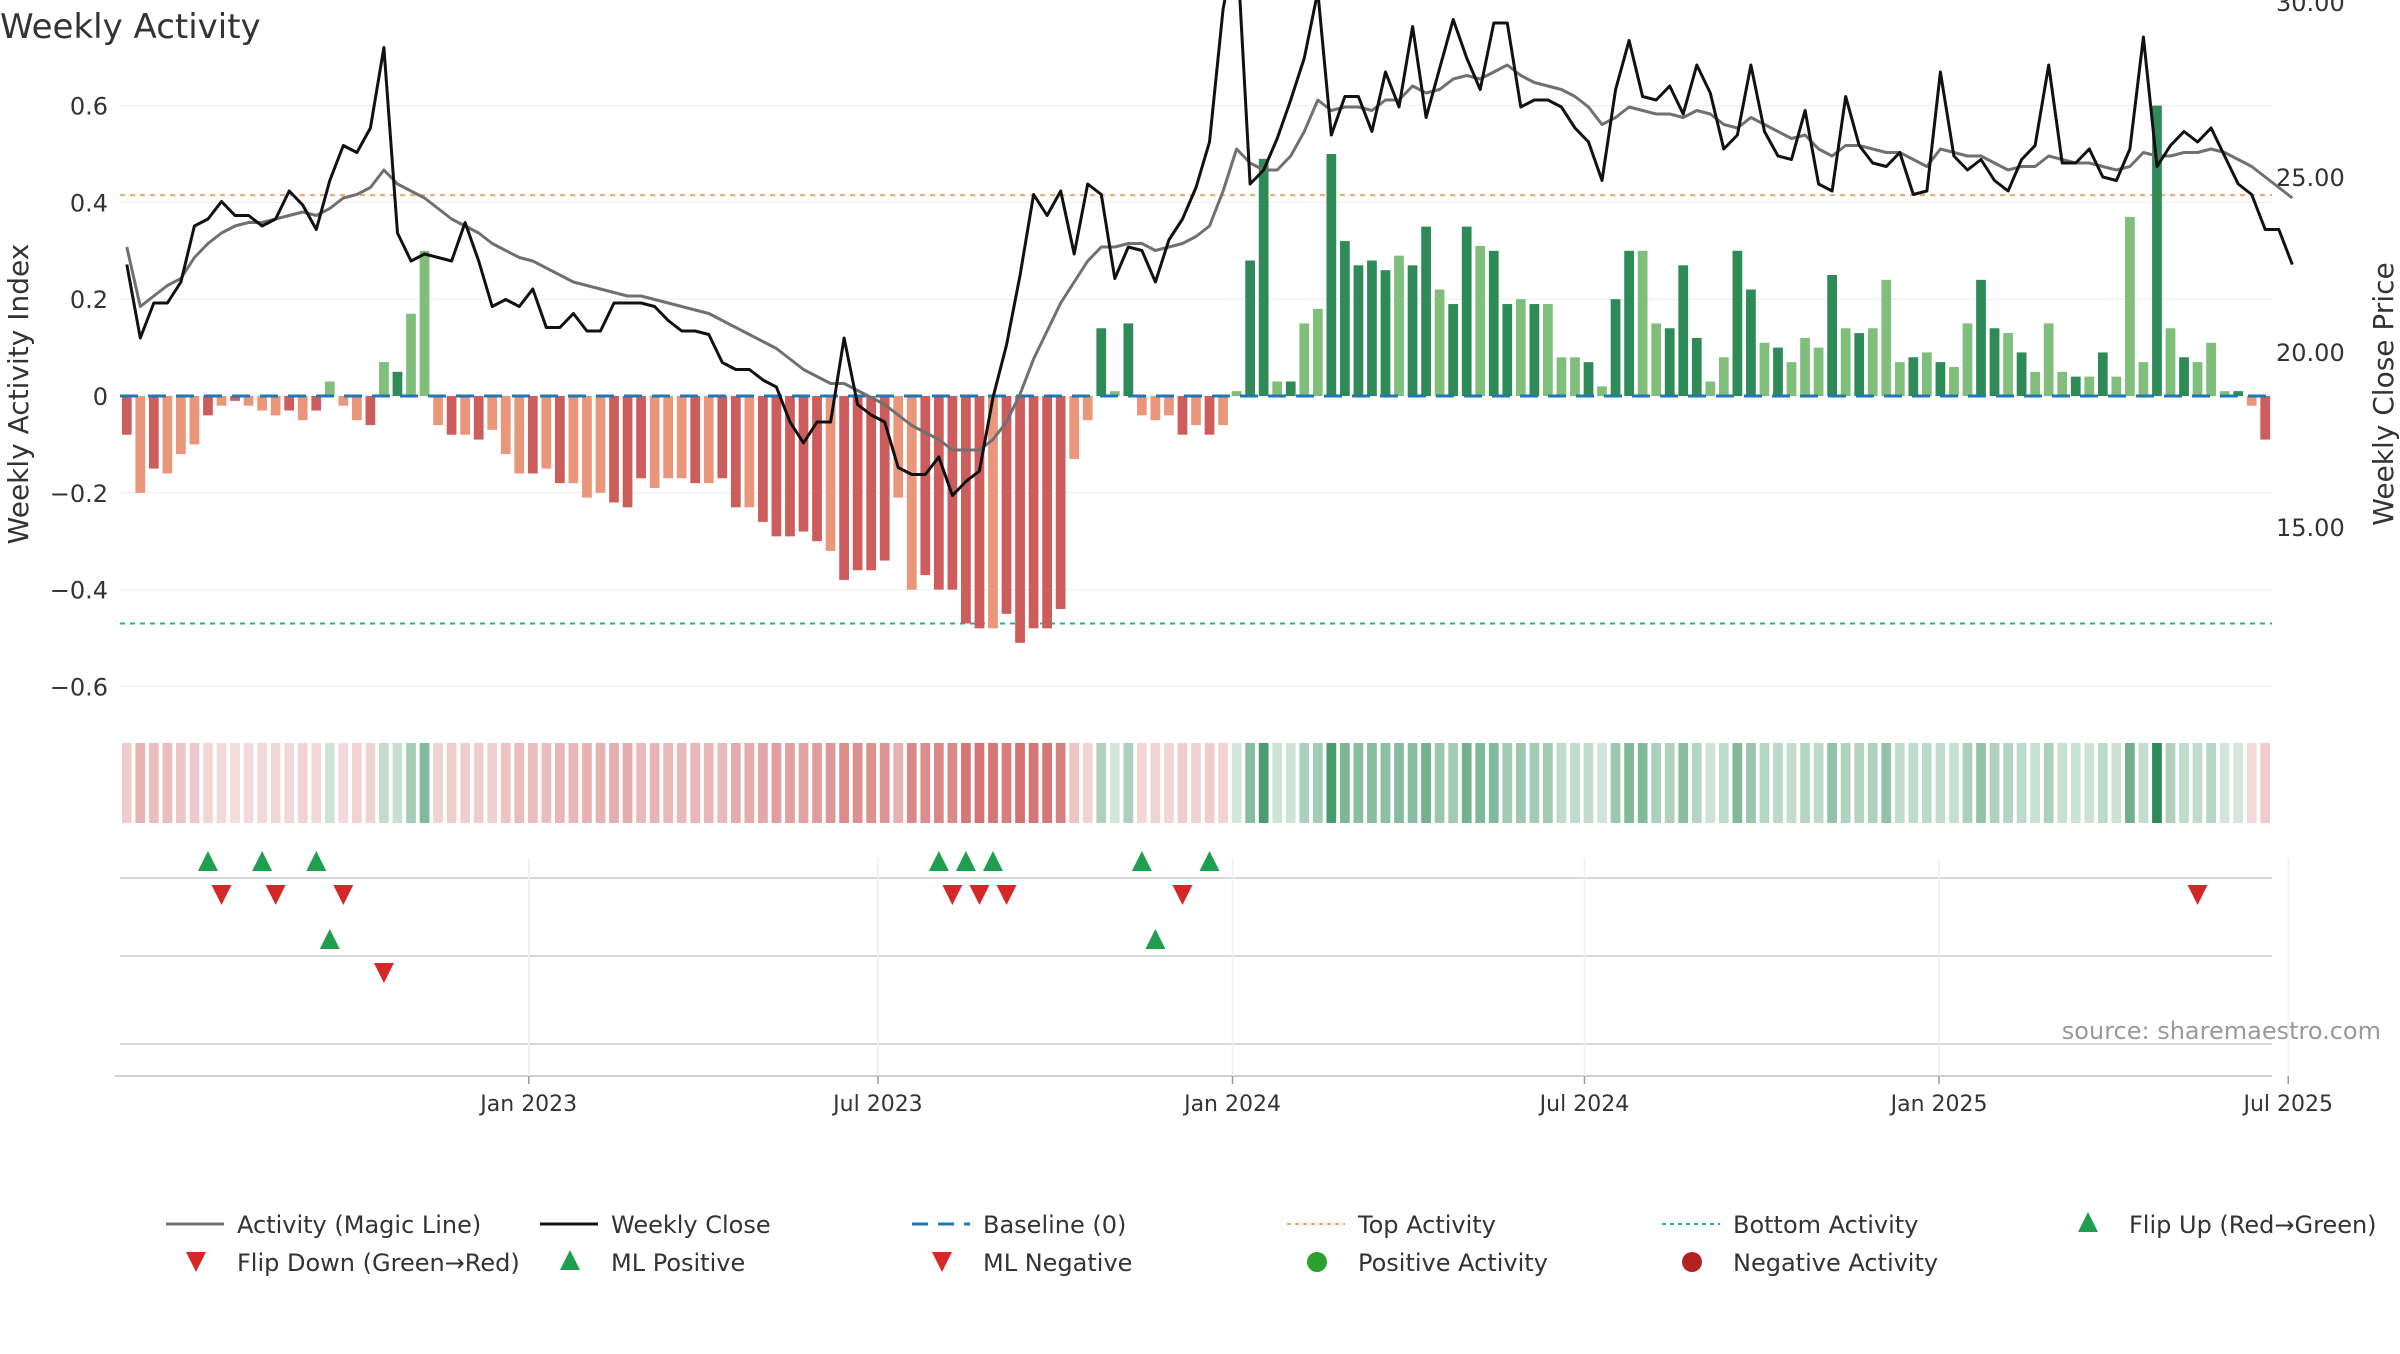  Describe the element at coordinates (2310, 178) in the screenshot. I see `right-tick-label: 25.00` at that location.